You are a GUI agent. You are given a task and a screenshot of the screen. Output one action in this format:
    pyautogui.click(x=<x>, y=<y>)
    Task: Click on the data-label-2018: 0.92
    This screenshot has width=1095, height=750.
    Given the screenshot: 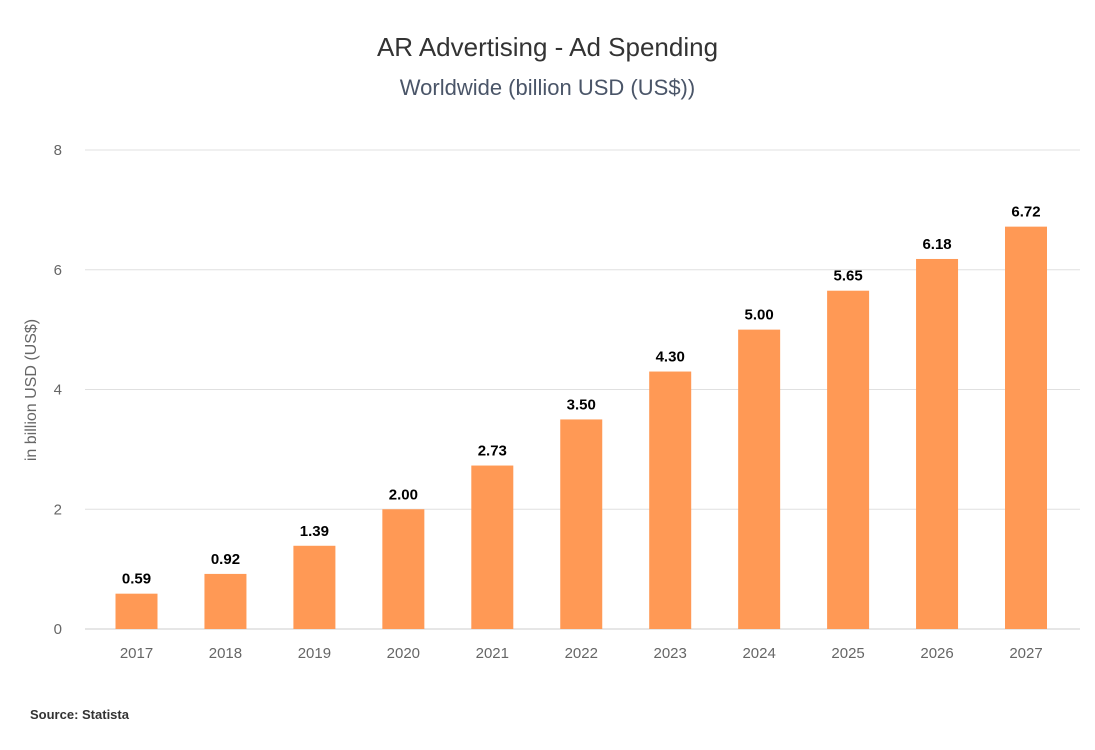 What is the action you would take?
    pyautogui.click(x=225, y=559)
    